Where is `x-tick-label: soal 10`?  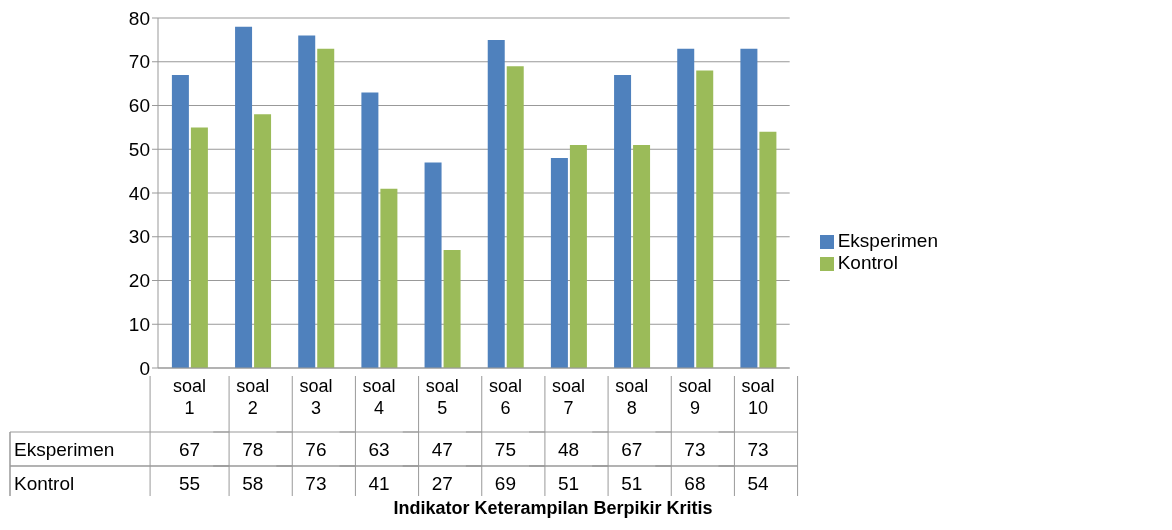
x-tick-label: soal 10 is located at coordinates (758, 397).